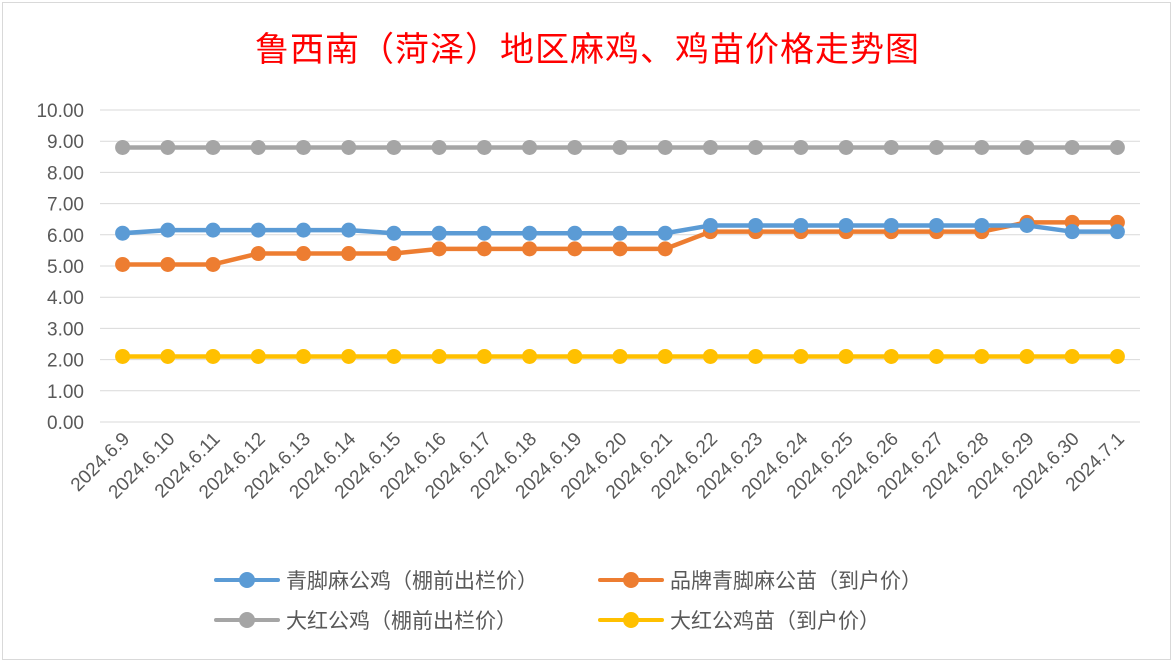  Describe the element at coordinates (65, 205) in the screenshot. I see `y-tick-label: 7.00` at that location.